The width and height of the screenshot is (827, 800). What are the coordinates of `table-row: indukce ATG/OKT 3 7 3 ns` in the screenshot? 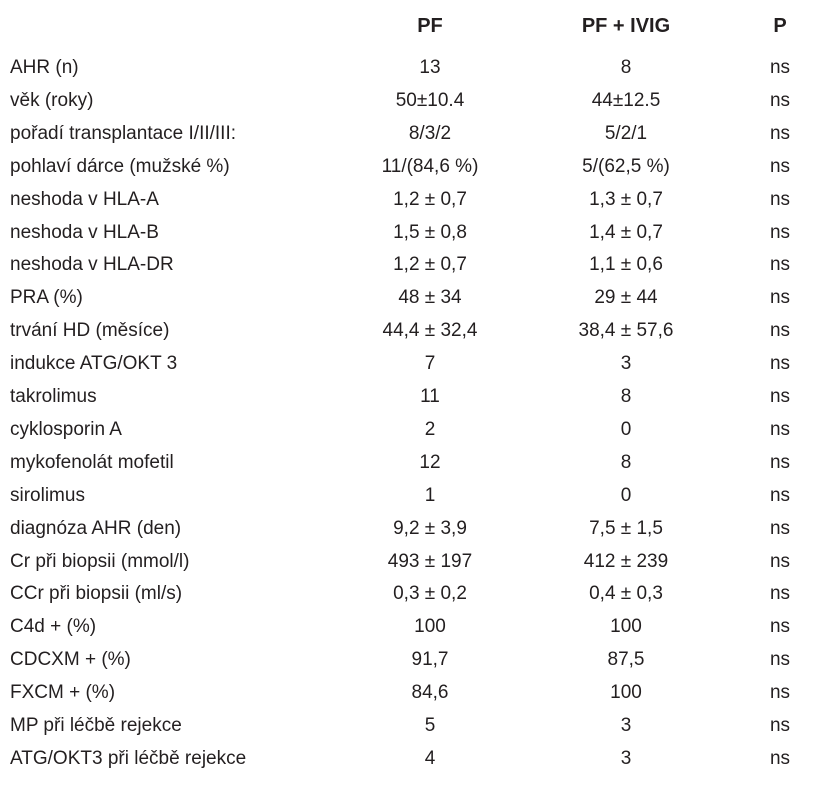 It's located at (413, 364).